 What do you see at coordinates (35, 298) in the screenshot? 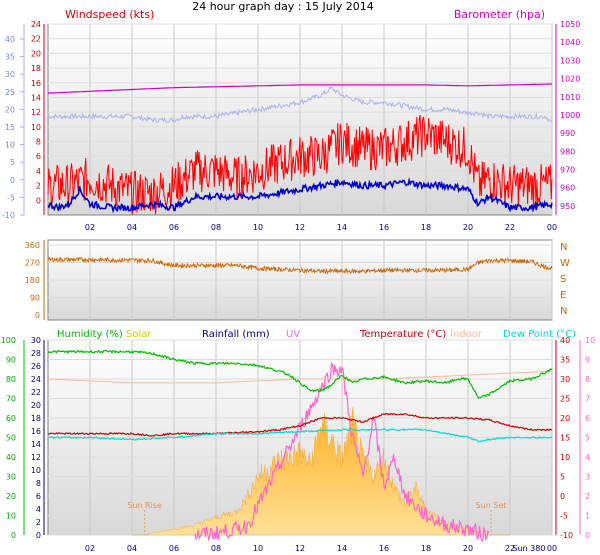
I see `dir-left-tick: 90` at bounding box center [35, 298].